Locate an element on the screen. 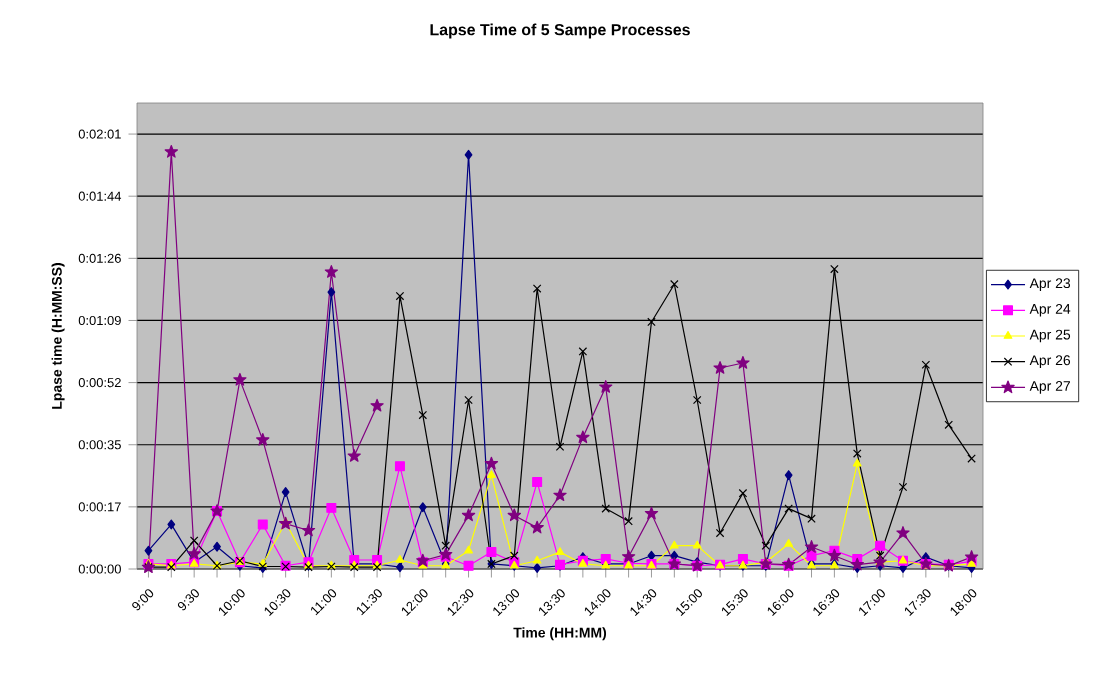  y-tick-label: 0:00:00 is located at coordinates (99, 569).